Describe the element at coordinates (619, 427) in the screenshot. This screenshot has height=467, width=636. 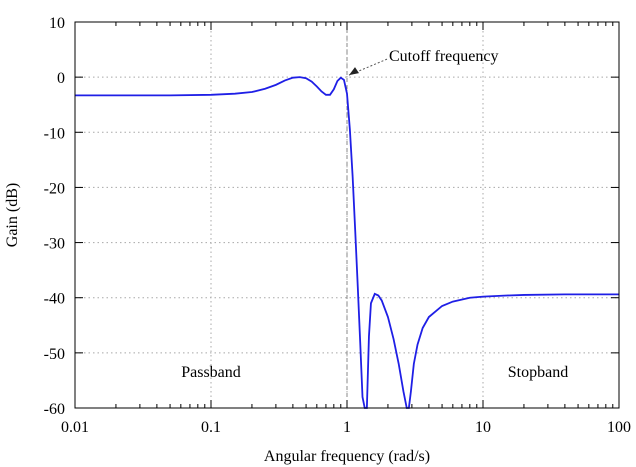
I see `x-tick-label: 100` at that location.